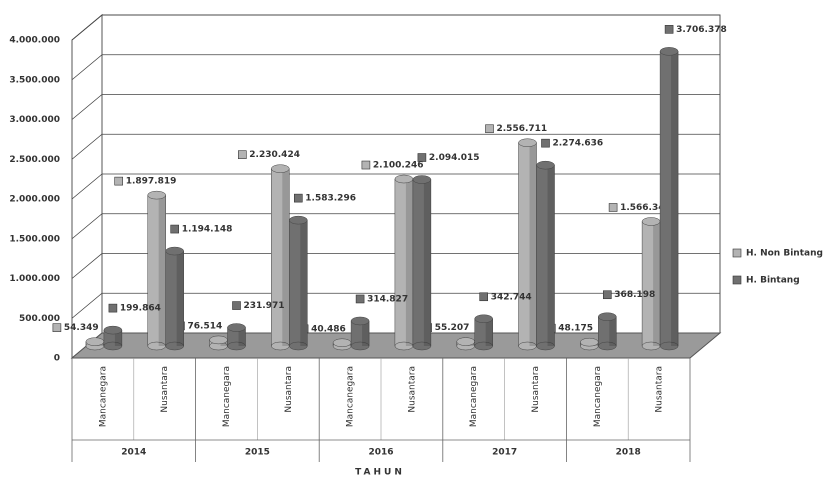 The height and width of the screenshot is (485, 831). Describe the element at coordinates (328, 329) in the screenshot. I see `data-label: 40.486` at that location.